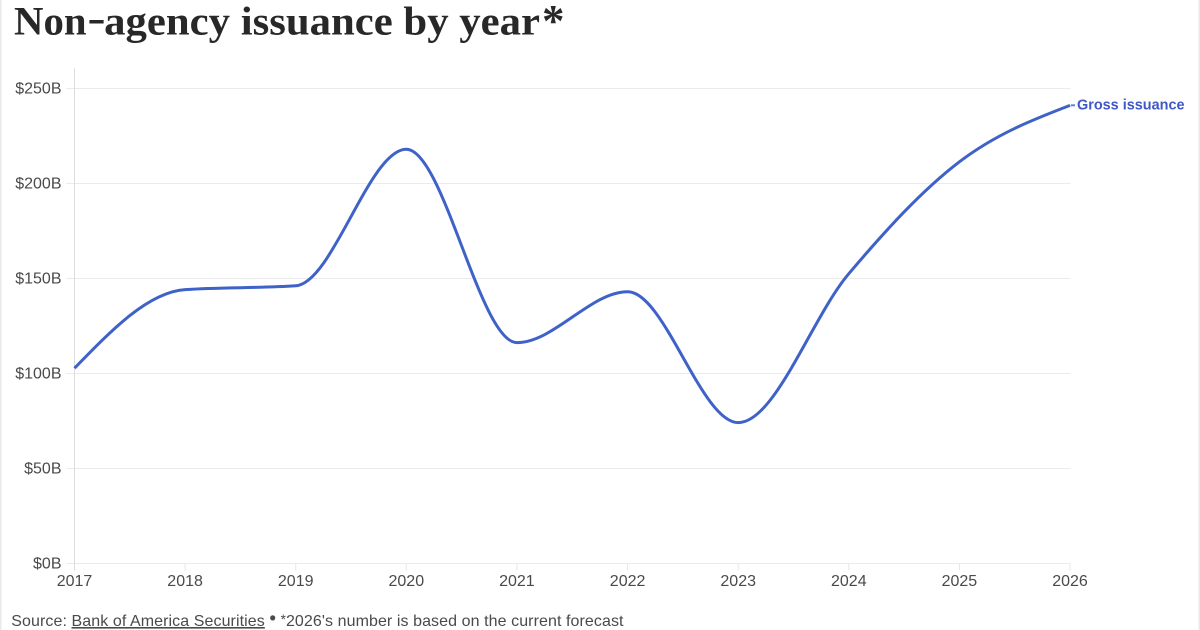  Describe the element at coordinates (322, 22) in the screenshot. I see `svg-text: agency issuance by year` at that location.